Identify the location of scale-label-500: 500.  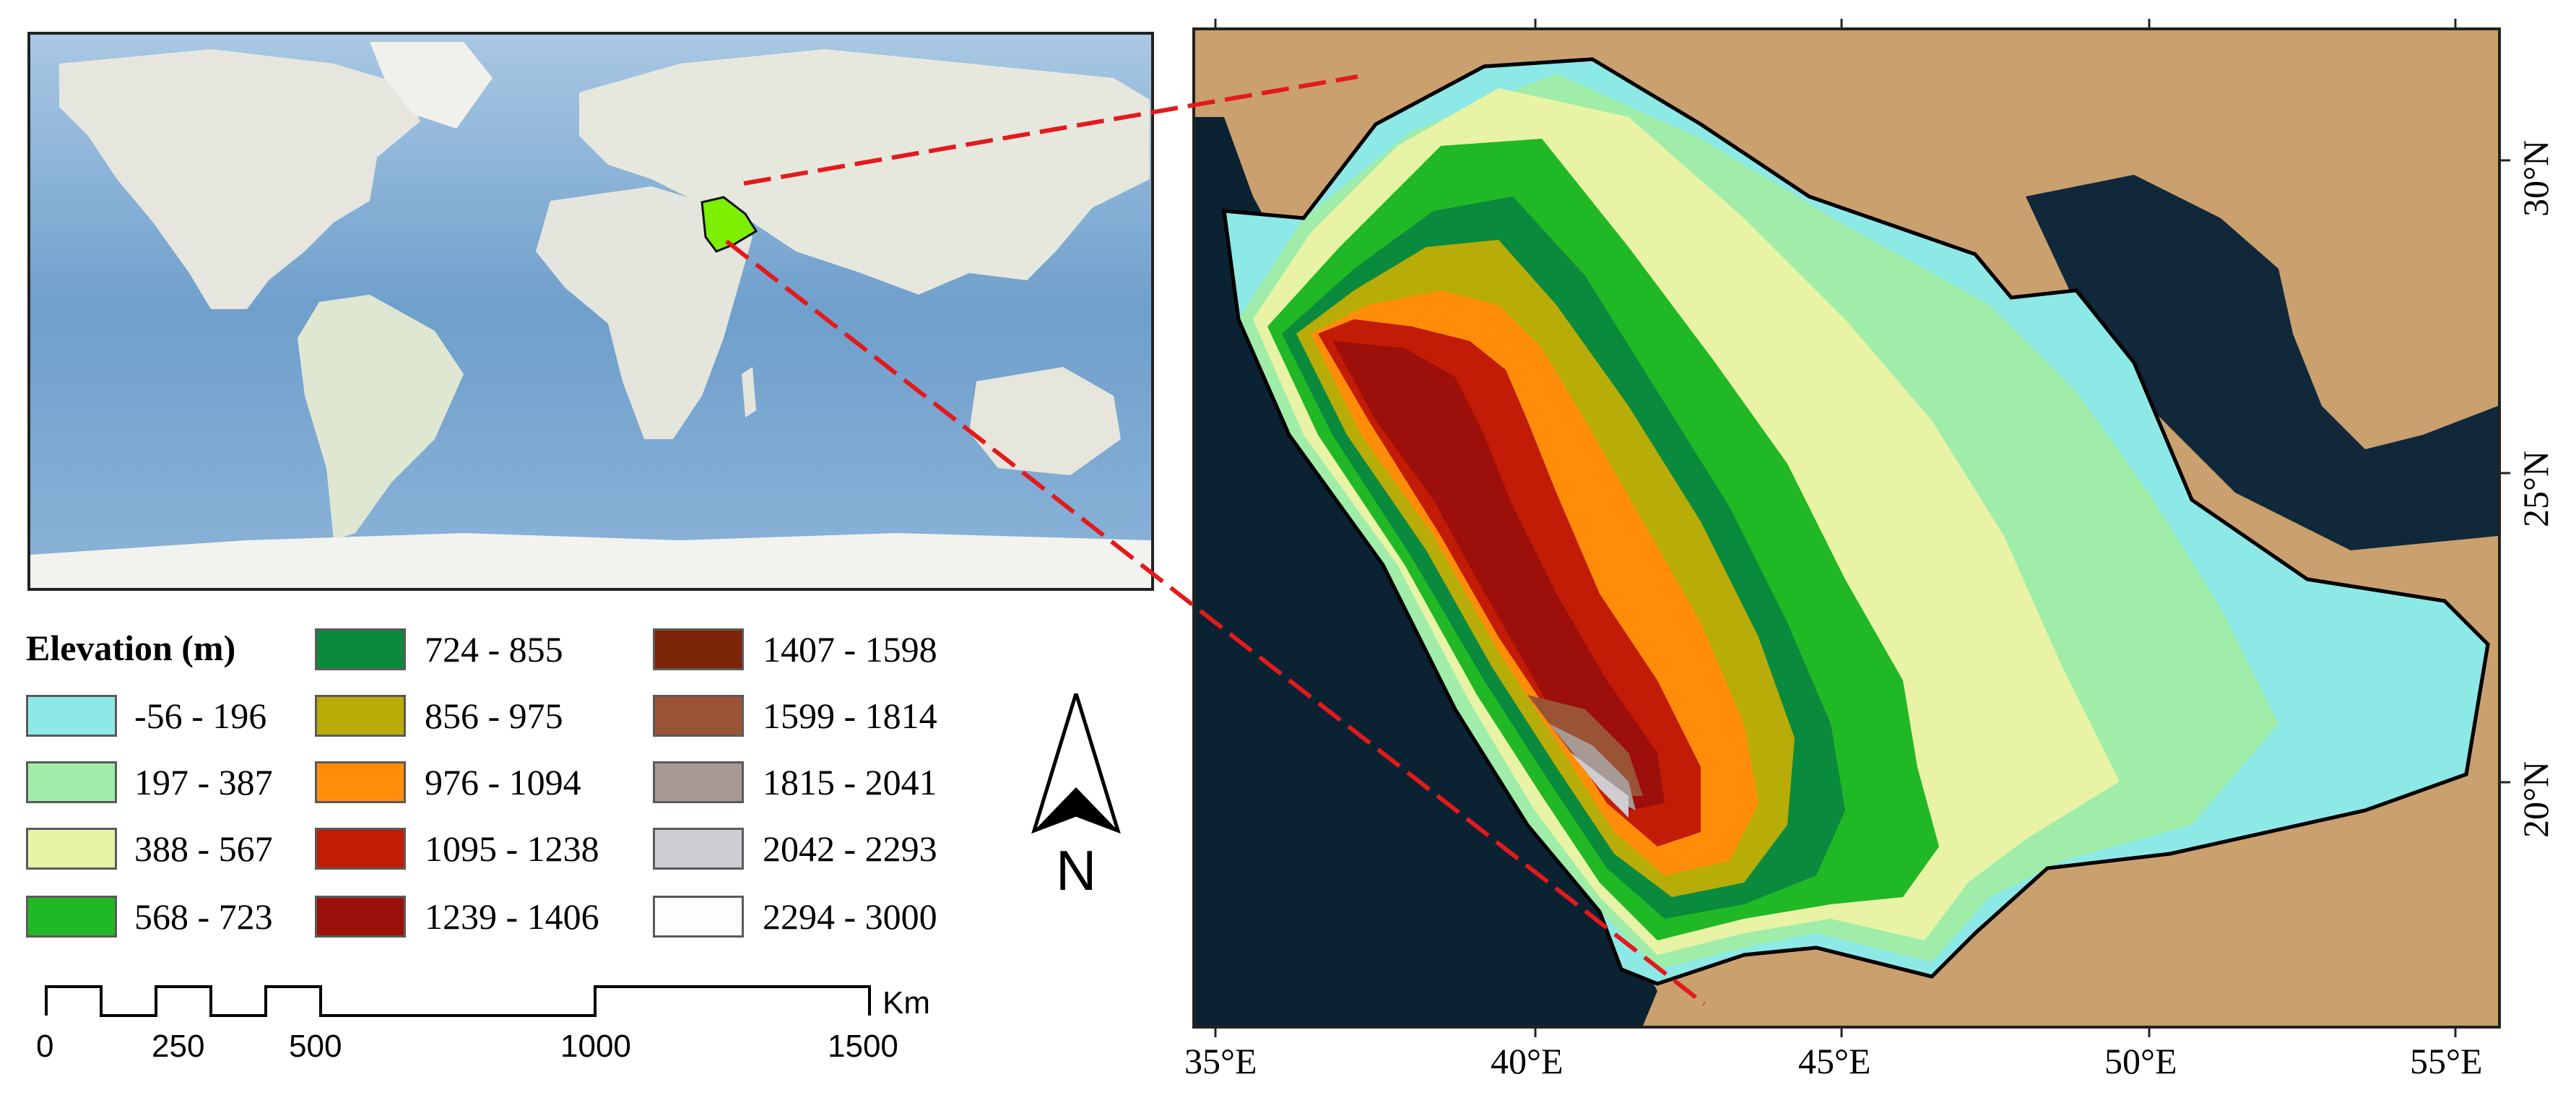
(315, 1046).